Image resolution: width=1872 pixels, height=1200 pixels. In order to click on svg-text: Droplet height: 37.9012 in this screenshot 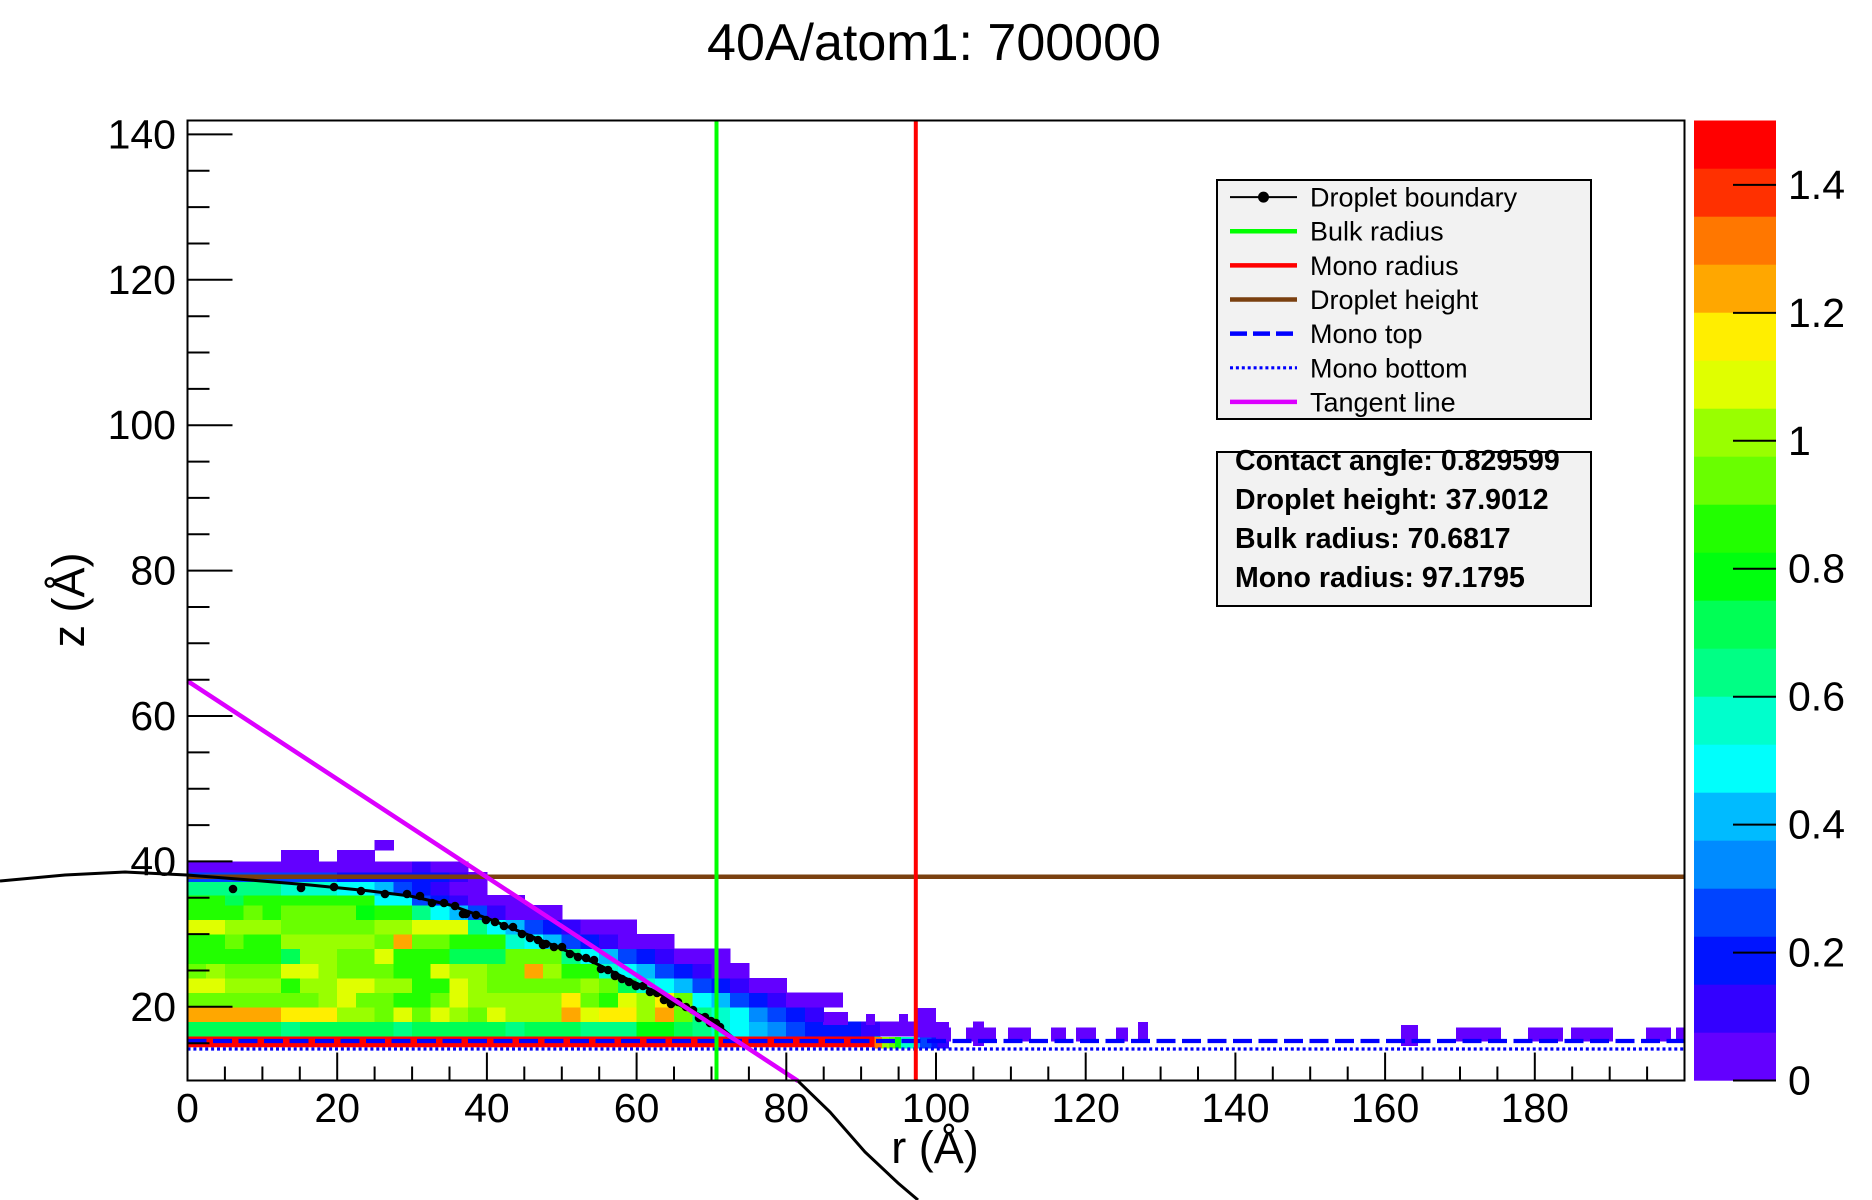, I will do `click(1392, 500)`.